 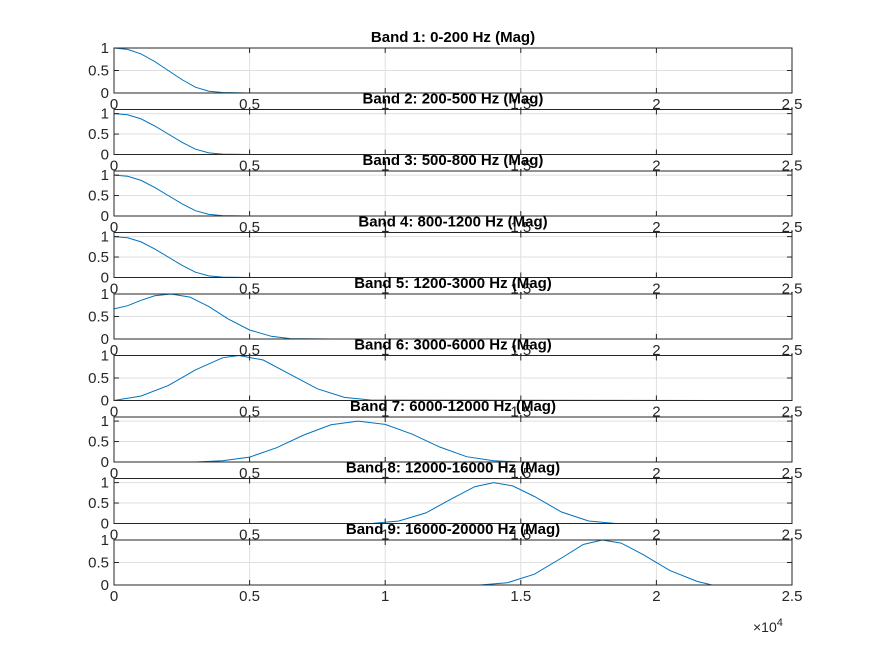 I want to click on panel-title: Band 6: 3000-6000 Hz (Mag), so click(x=453, y=345).